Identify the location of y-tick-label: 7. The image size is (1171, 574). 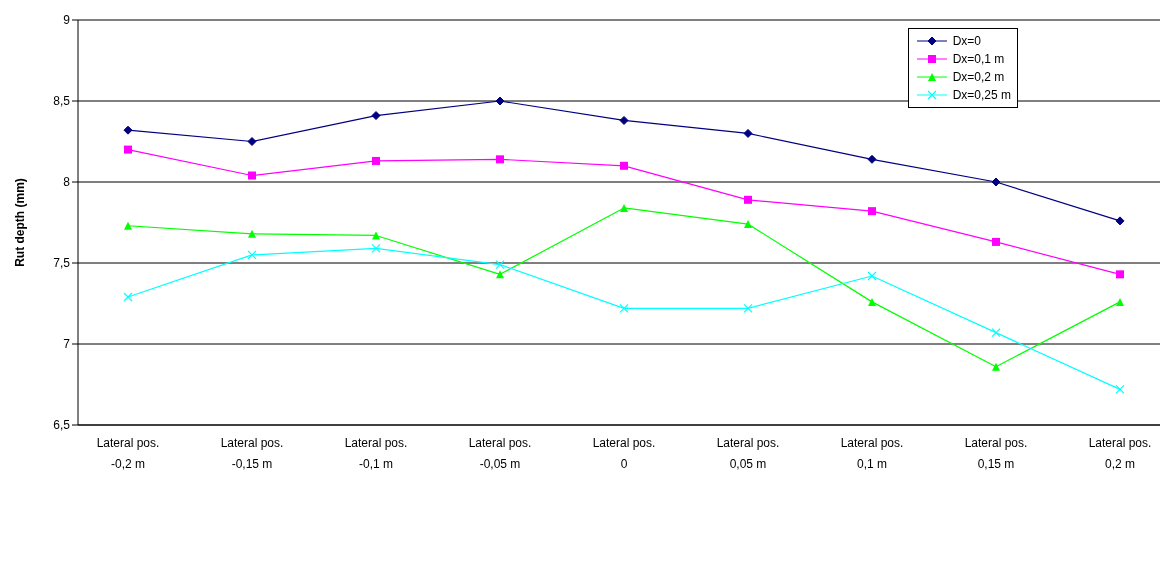
(67, 344).